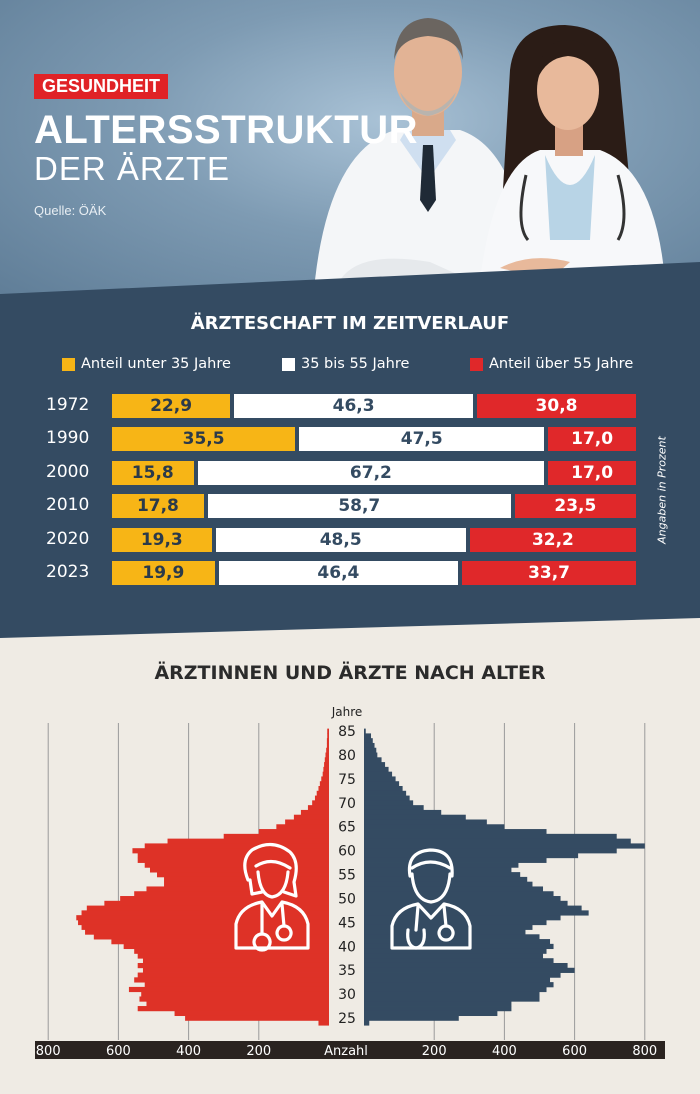  What do you see at coordinates (549, 573) in the screenshot?
I see `bar-segment: 33,7` at bounding box center [549, 573].